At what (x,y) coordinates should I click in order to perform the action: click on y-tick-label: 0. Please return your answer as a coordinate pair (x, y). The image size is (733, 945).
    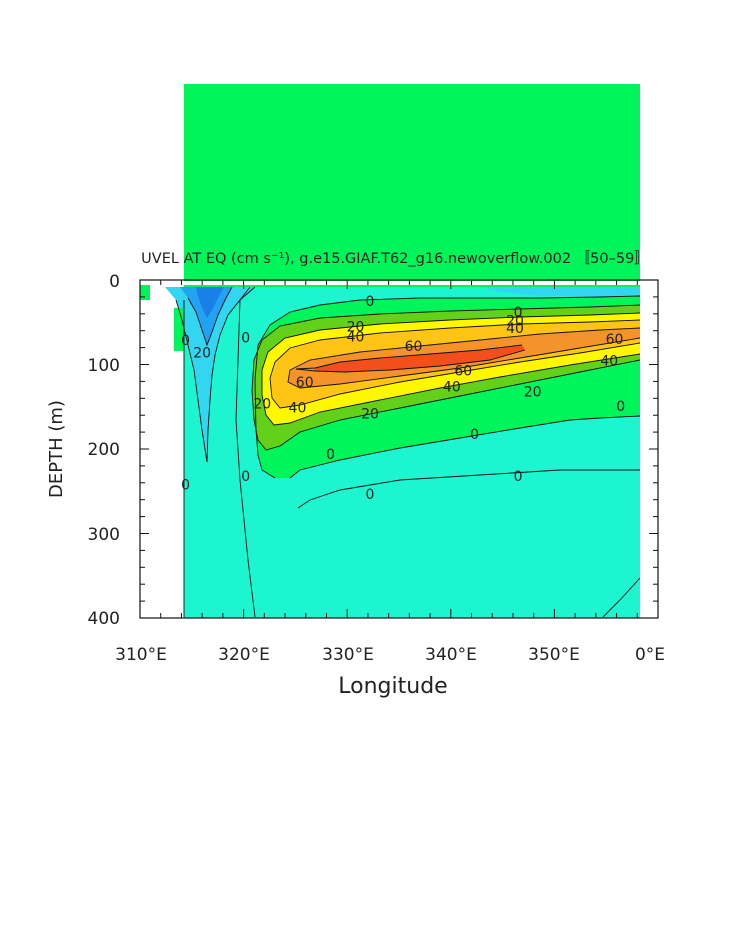
    Looking at the image, I should click on (114, 282).